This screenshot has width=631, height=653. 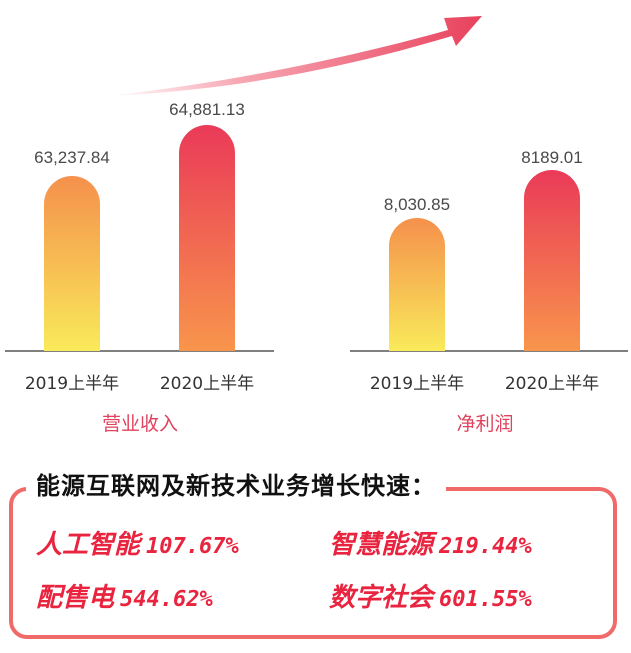 I want to click on bar-profit-2019, so click(x=417, y=284).